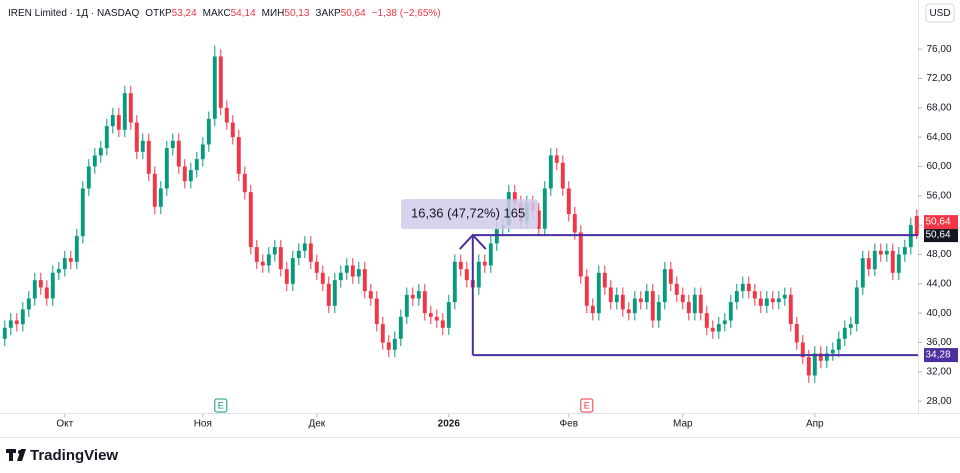 The width and height of the screenshot is (960, 473). Describe the element at coordinates (62, 455) in the screenshot. I see `logo: TradingView` at that location.